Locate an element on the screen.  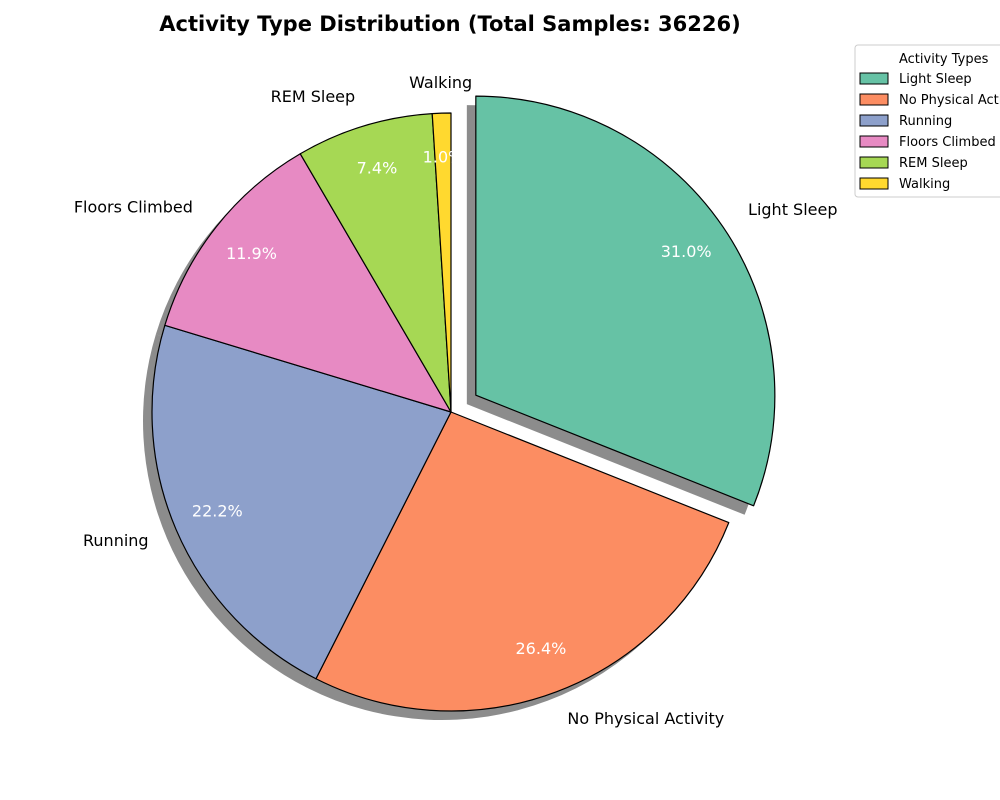
legend-frame is located at coordinates (927, 121).